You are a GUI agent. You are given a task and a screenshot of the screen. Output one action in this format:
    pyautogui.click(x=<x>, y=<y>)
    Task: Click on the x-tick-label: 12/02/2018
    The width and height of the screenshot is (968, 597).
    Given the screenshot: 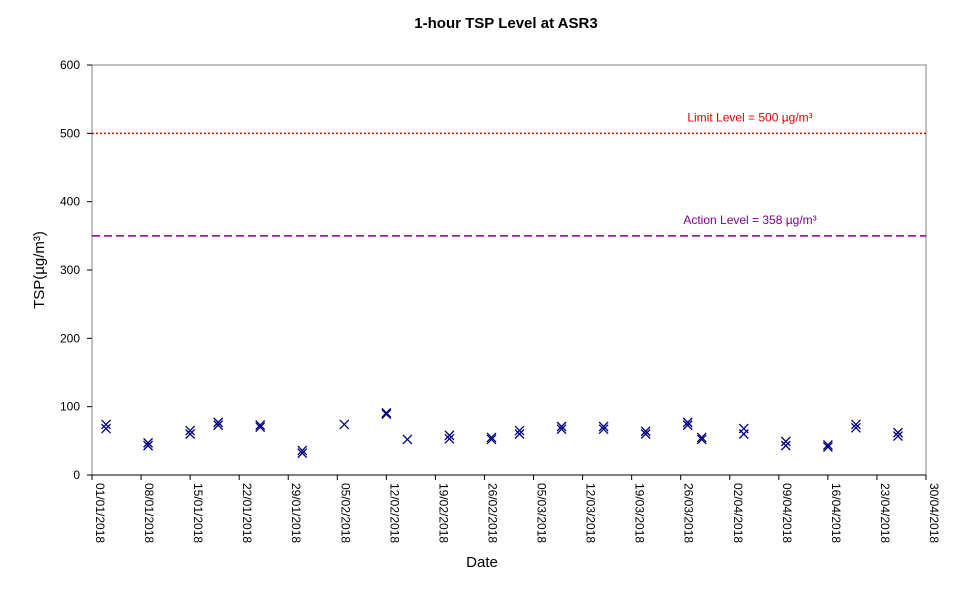 What is the action you would take?
    pyautogui.click(x=394, y=513)
    